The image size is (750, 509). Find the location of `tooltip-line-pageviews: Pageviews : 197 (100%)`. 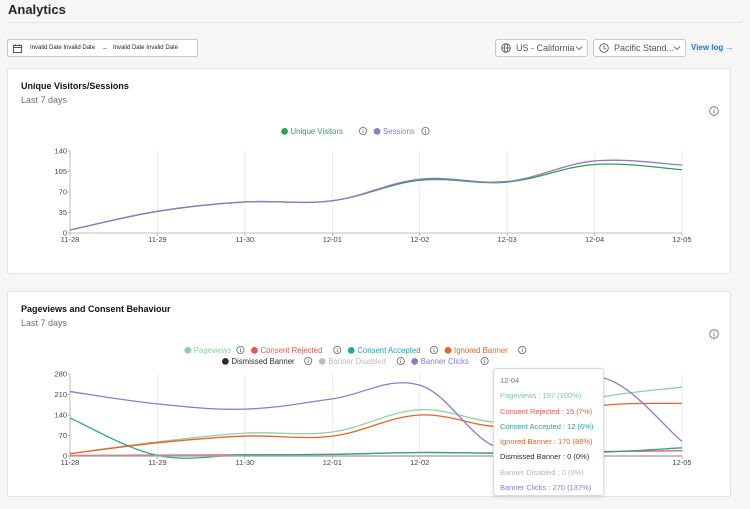

tooltip-line-pageviews: Pageviews : 197 (100%) is located at coordinates (541, 396).